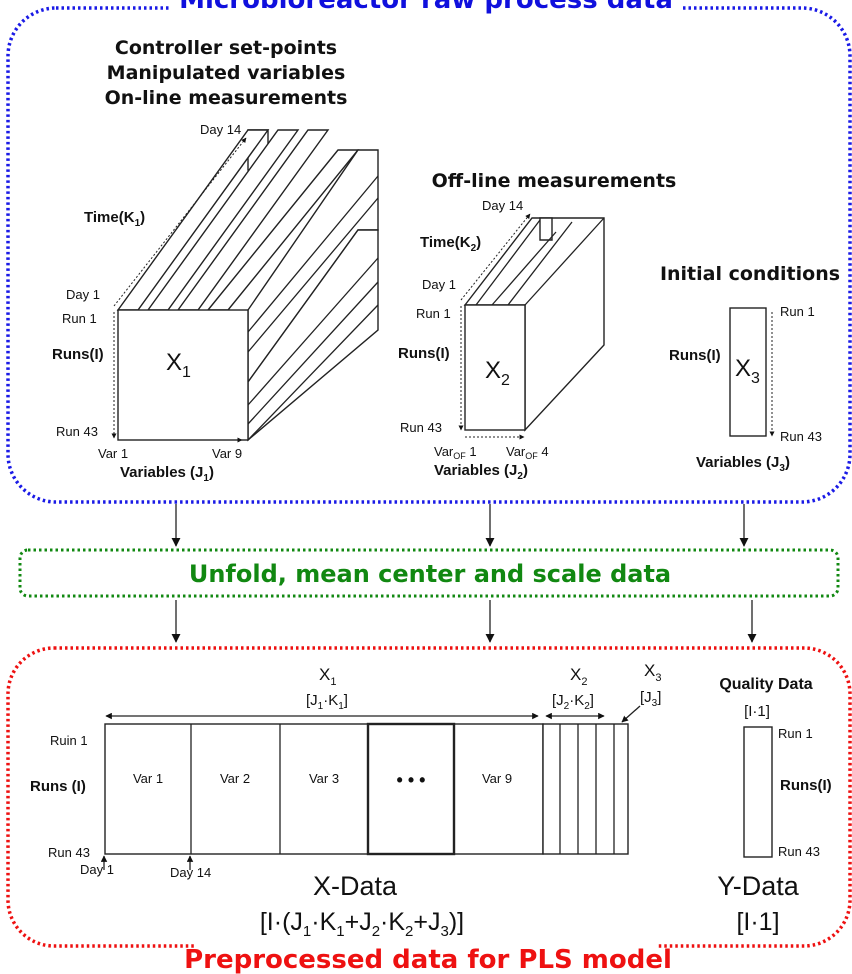  What do you see at coordinates (801, 436) in the screenshot?
I see `x3-run-end: Run 43` at bounding box center [801, 436].